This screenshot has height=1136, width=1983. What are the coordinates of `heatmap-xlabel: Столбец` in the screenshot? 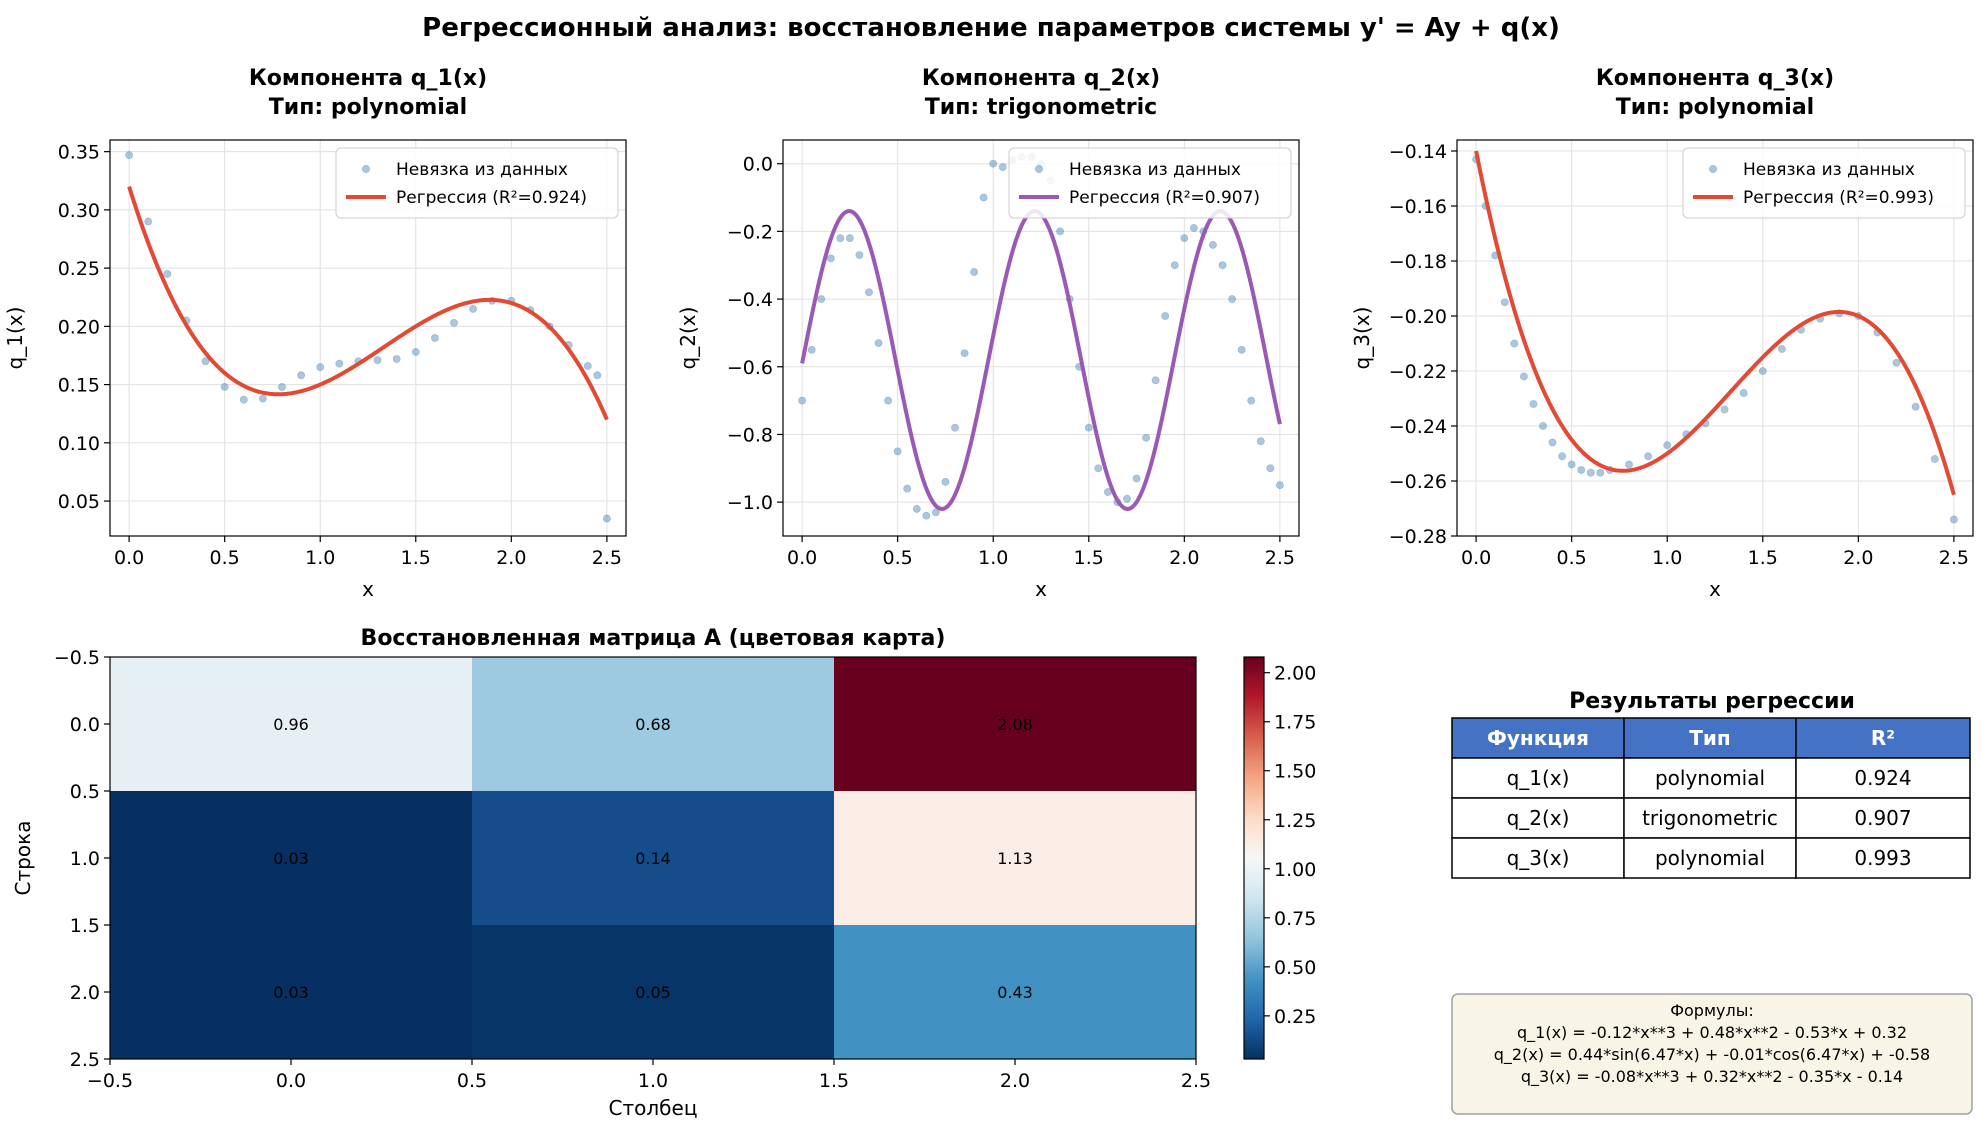 It's located at (653, 1108).